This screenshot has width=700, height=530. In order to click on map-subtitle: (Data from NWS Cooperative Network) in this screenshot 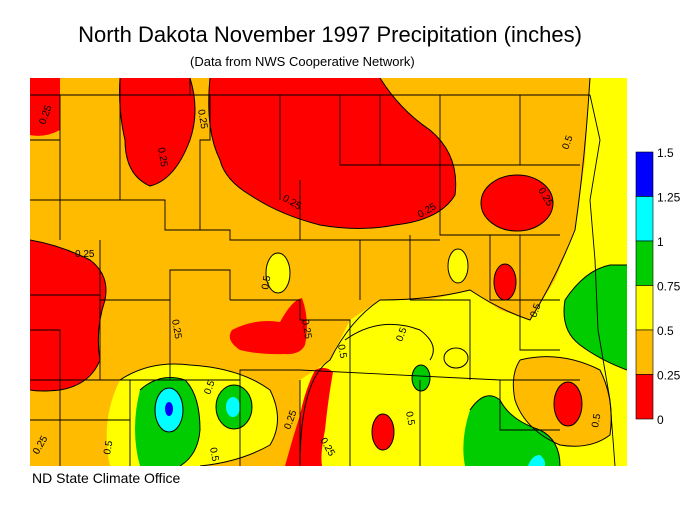, I will do `click(302, 61)`.